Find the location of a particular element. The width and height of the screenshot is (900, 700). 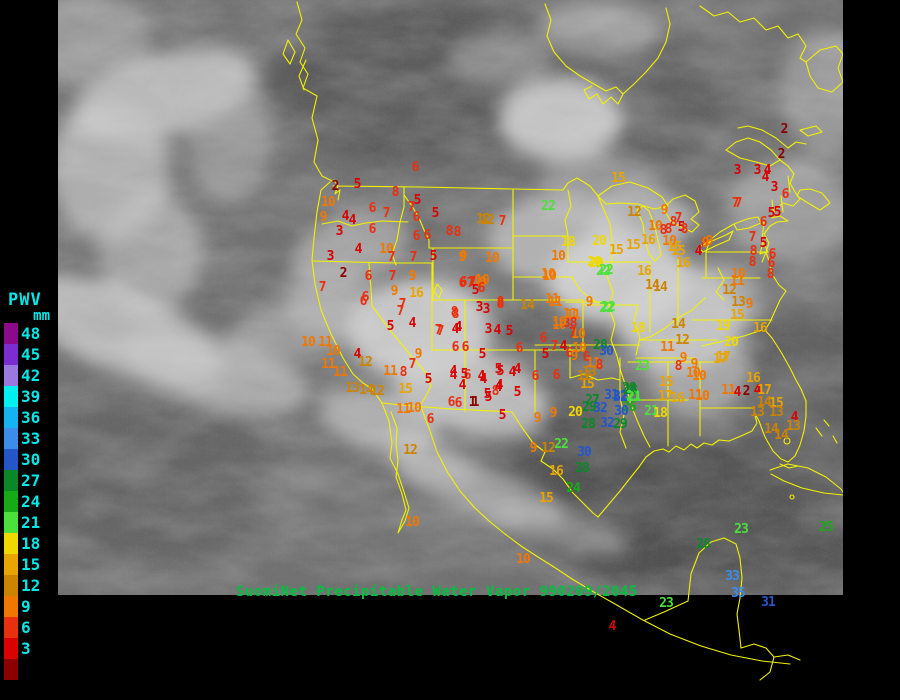

legend-value: 45 is located at coordinates (31, 354).